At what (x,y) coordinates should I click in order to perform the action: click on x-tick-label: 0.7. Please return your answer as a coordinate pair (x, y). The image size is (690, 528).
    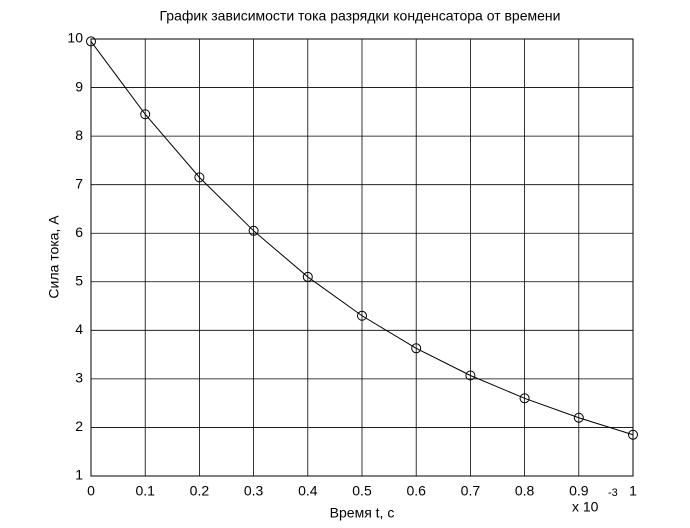
    Looking at the image, I should click on (471, 491).